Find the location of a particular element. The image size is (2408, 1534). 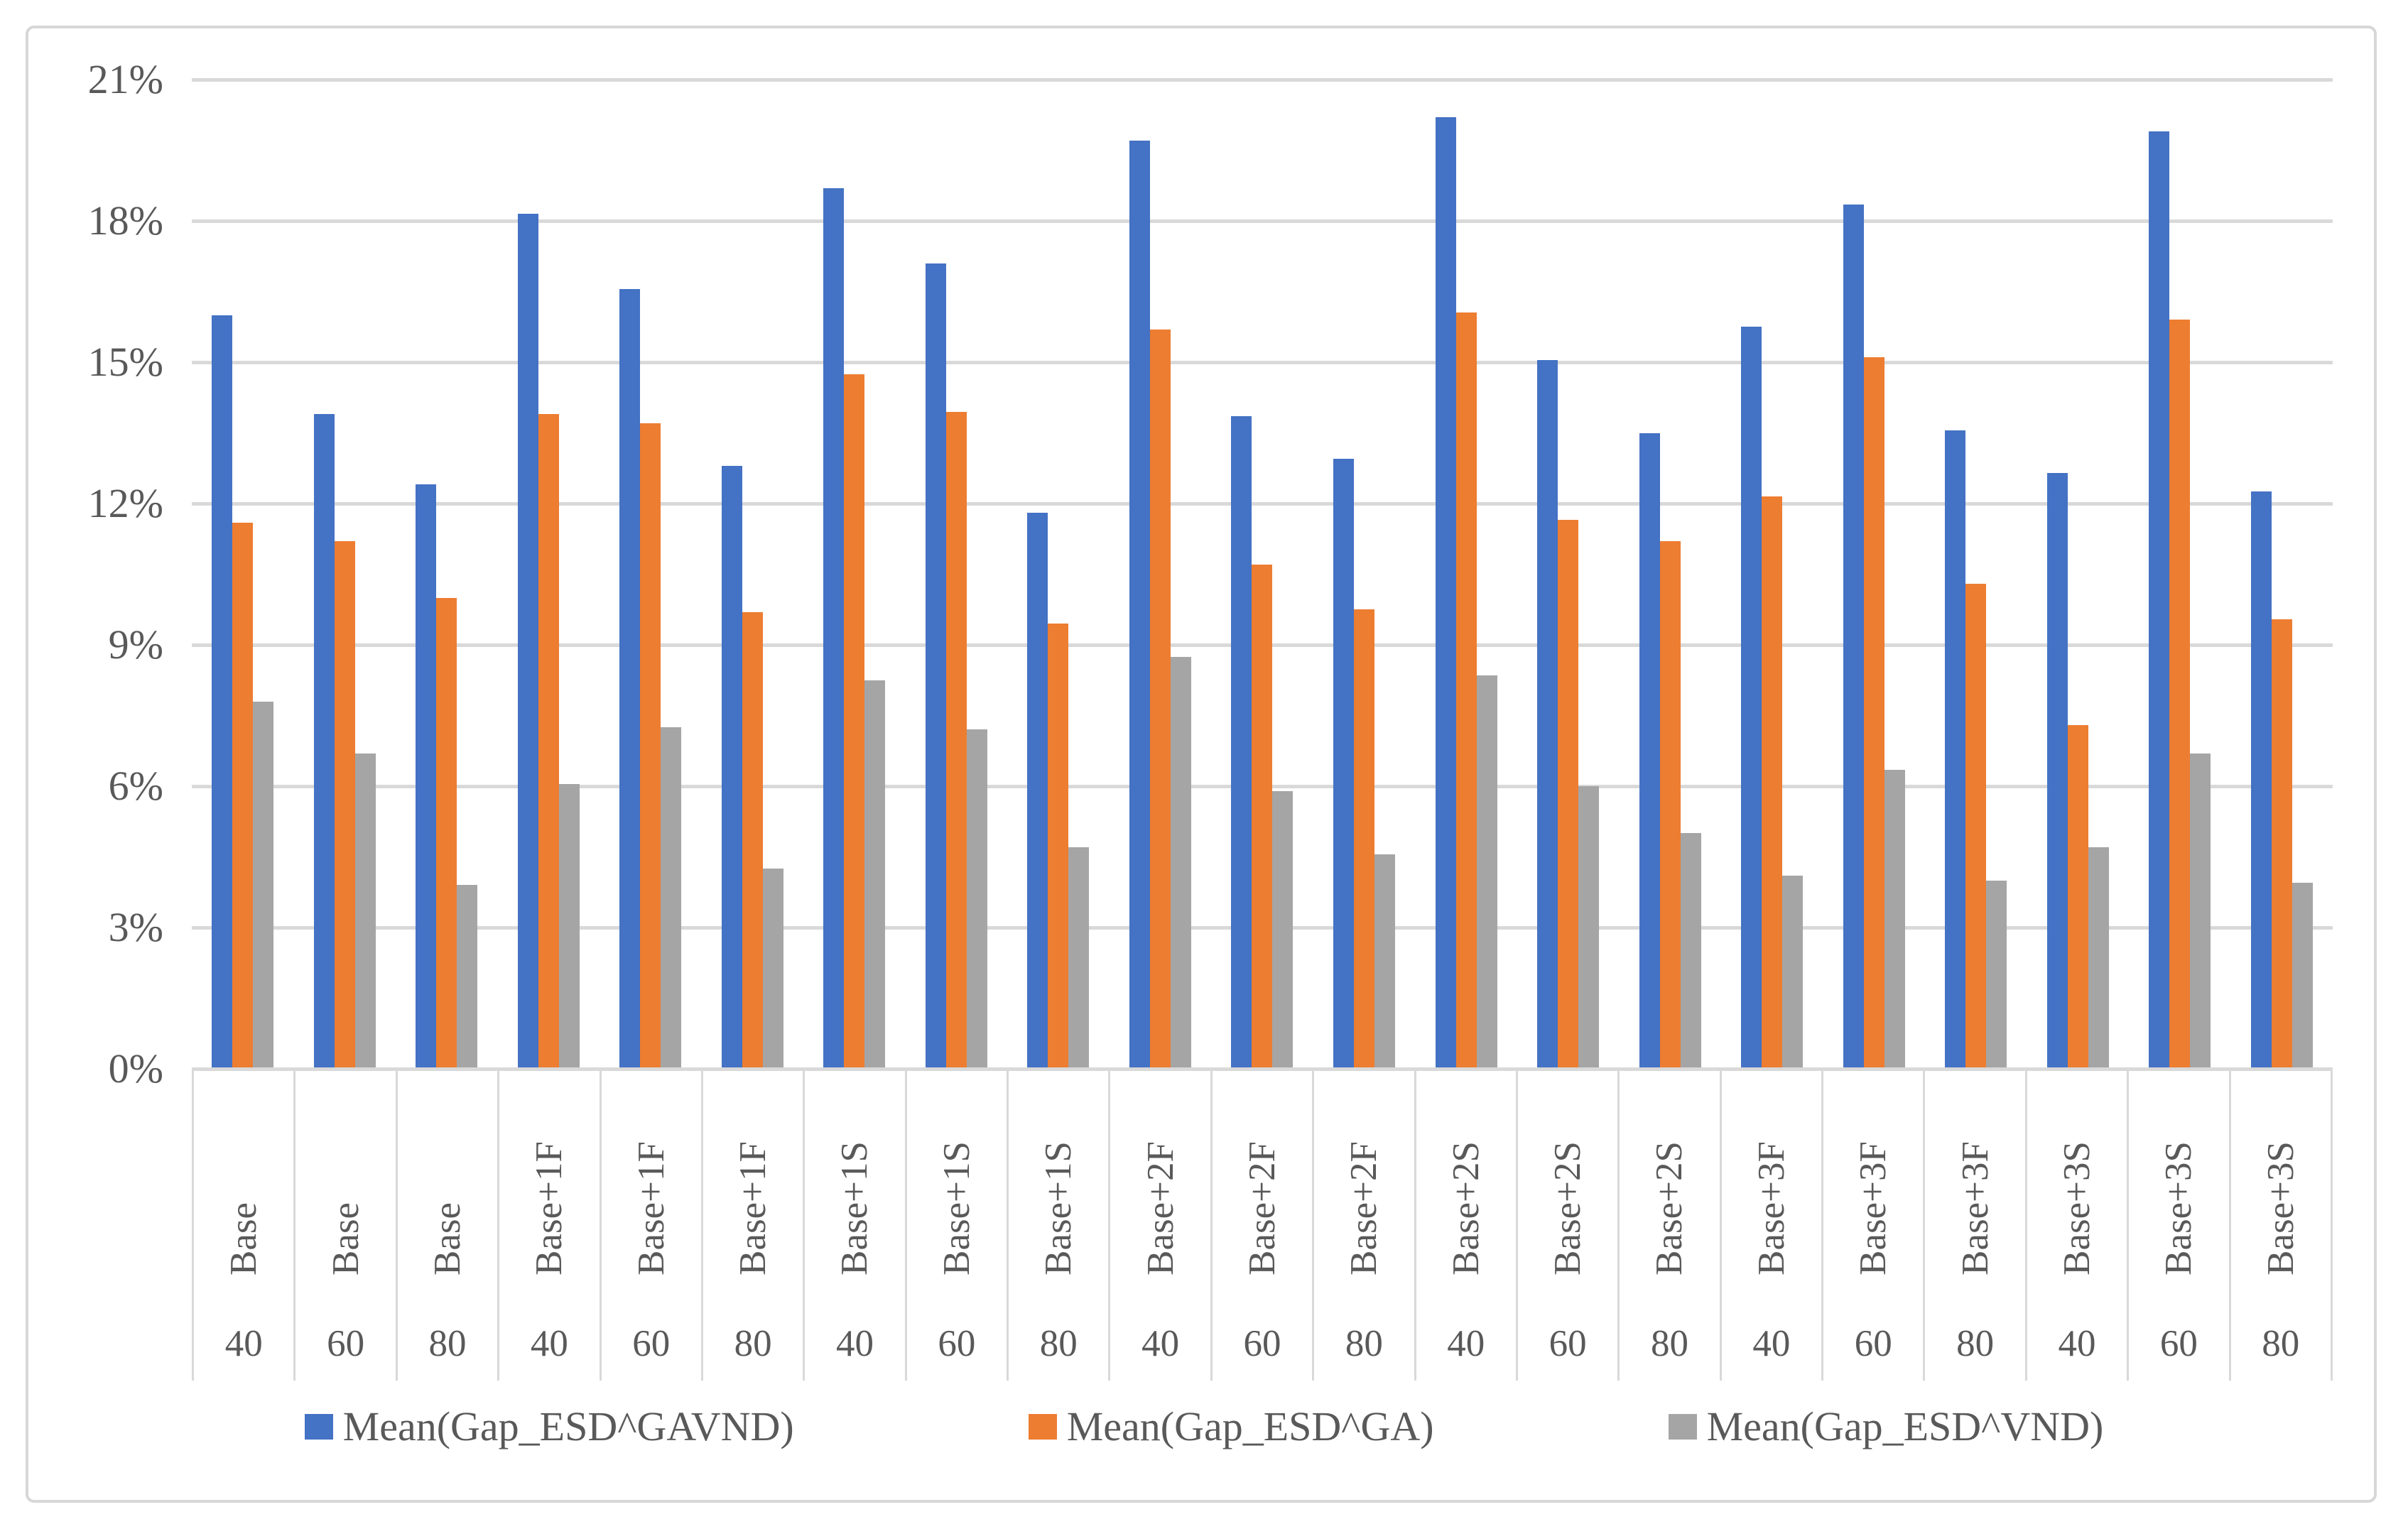

category-cell-Base+1F-80: Base+1F 80 is located at coordinates (752, 1226).